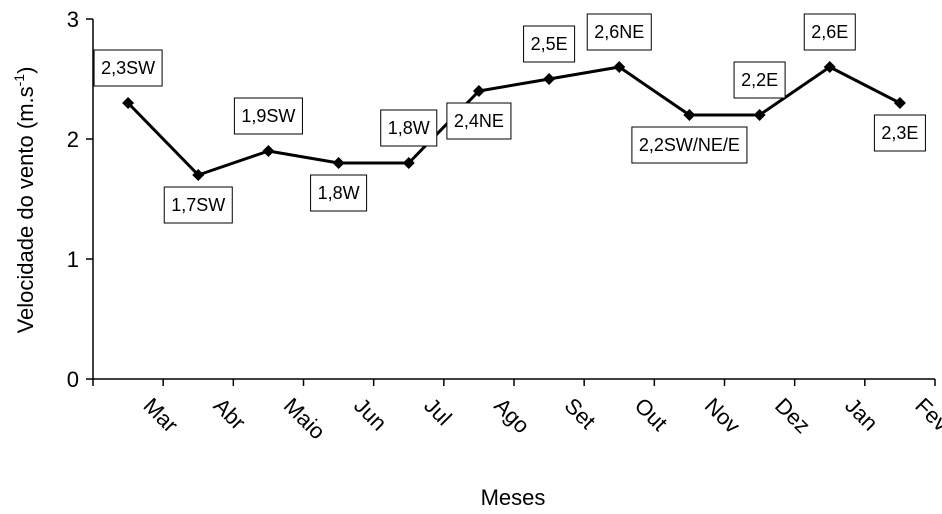  I want to click on data-label-text: 2,5E, so click(549, 44).